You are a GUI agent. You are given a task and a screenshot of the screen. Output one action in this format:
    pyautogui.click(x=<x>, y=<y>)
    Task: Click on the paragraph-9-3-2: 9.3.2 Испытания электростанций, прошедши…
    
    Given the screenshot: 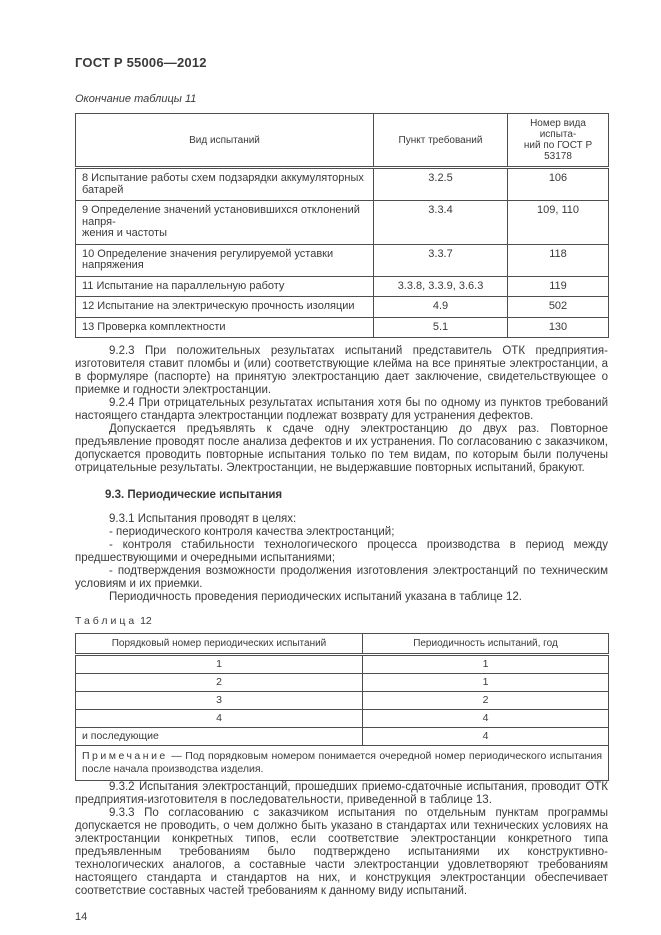 What is the action you would take?
    pyautogui.click(x=341, y=793)
    